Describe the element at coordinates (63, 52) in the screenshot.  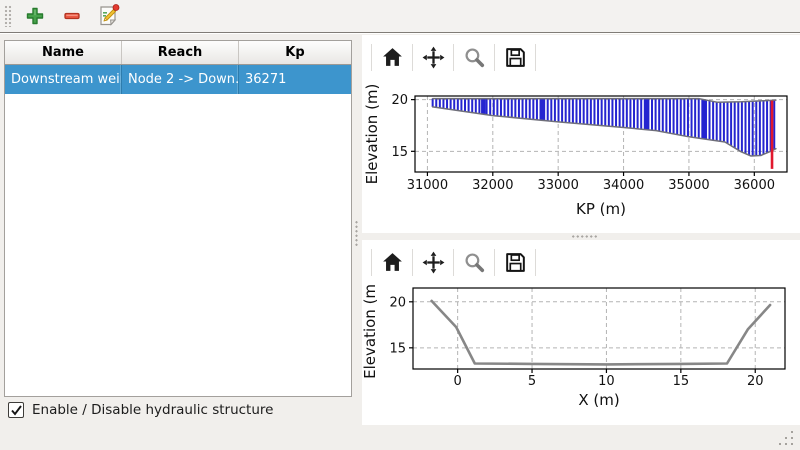
I see `column-header-name: Name` at that location.